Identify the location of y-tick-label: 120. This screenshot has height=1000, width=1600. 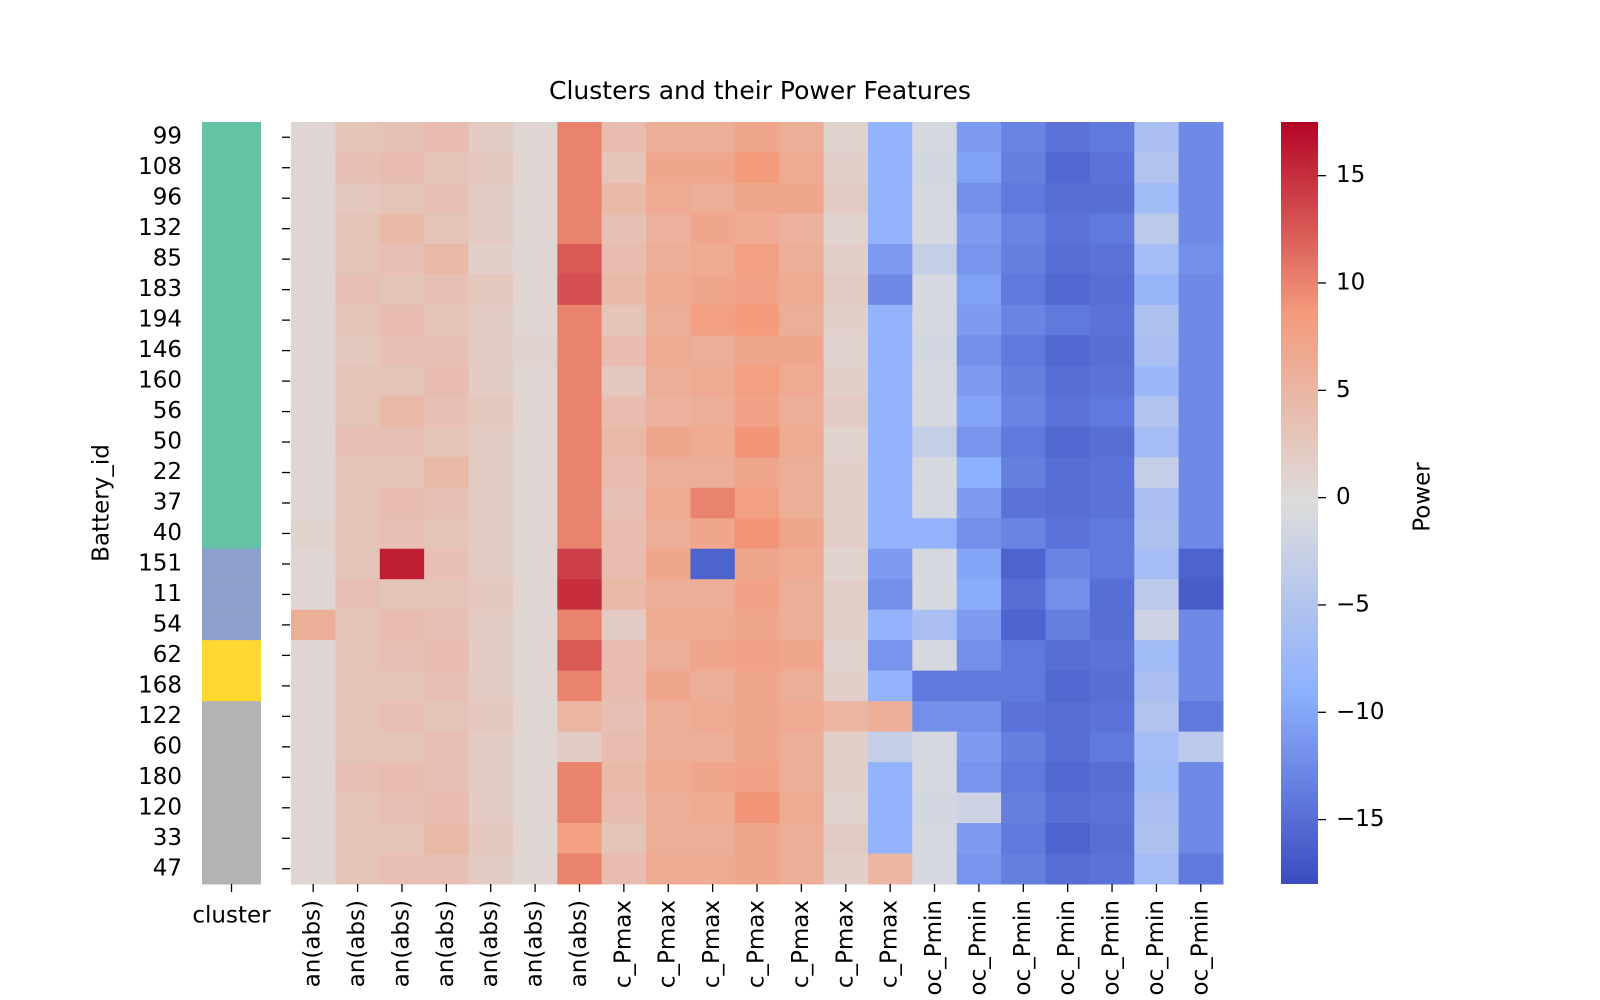
(160, 807).